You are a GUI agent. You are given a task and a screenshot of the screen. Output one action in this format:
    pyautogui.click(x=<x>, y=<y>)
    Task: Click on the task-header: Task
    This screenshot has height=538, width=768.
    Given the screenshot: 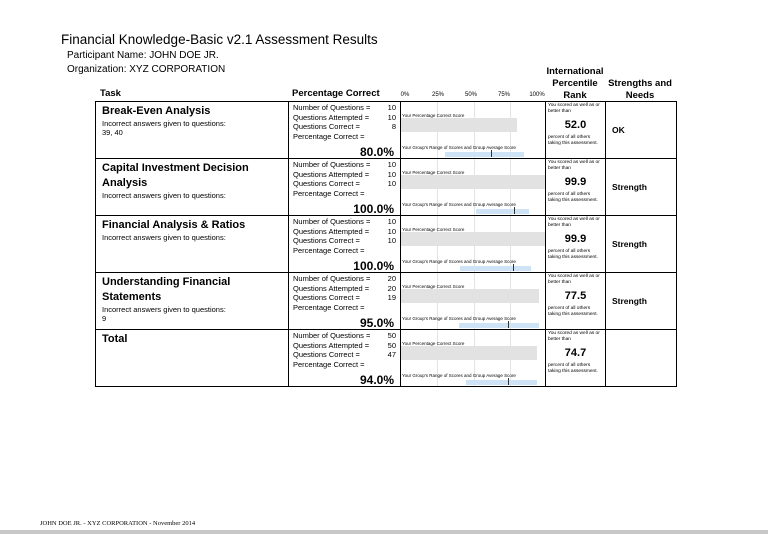 What is the action you would take?
    pyautogui.click(x=110, y=93)
    